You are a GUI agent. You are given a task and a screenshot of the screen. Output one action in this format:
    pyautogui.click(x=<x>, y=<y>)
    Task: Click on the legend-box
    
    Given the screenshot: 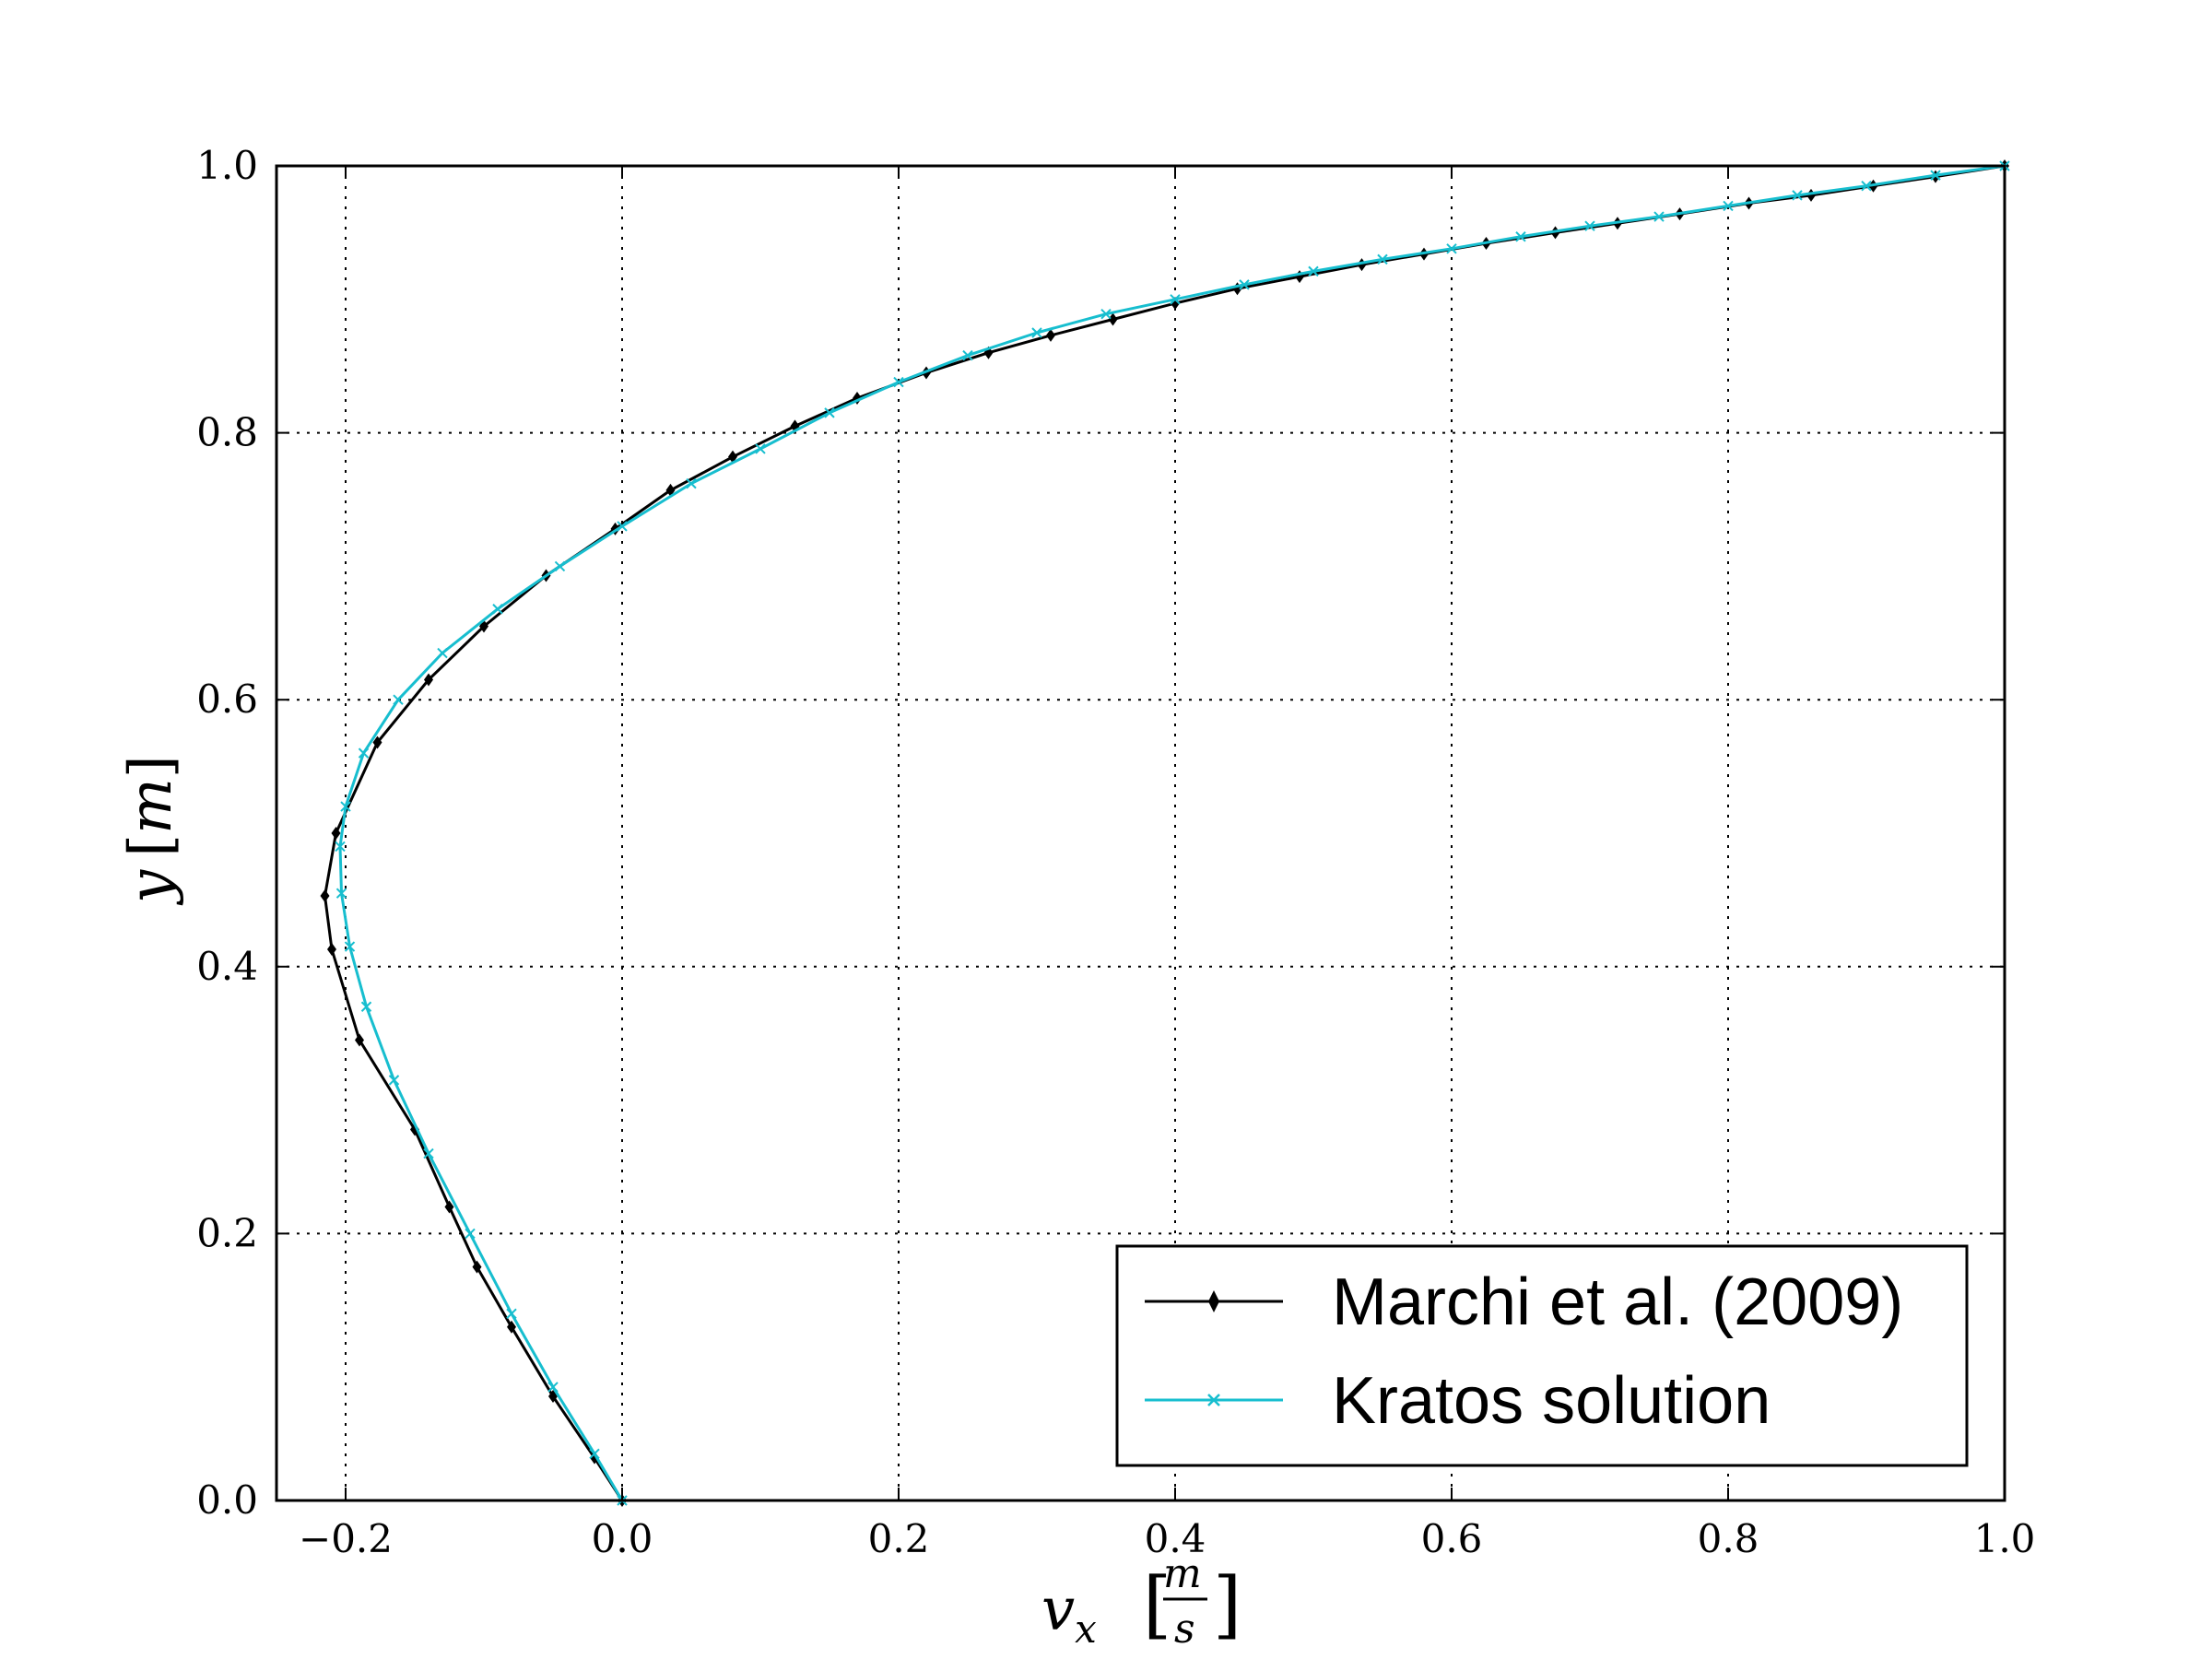 What is the action you would take?
    pyautogui.click(x=1542, y=1355)
    